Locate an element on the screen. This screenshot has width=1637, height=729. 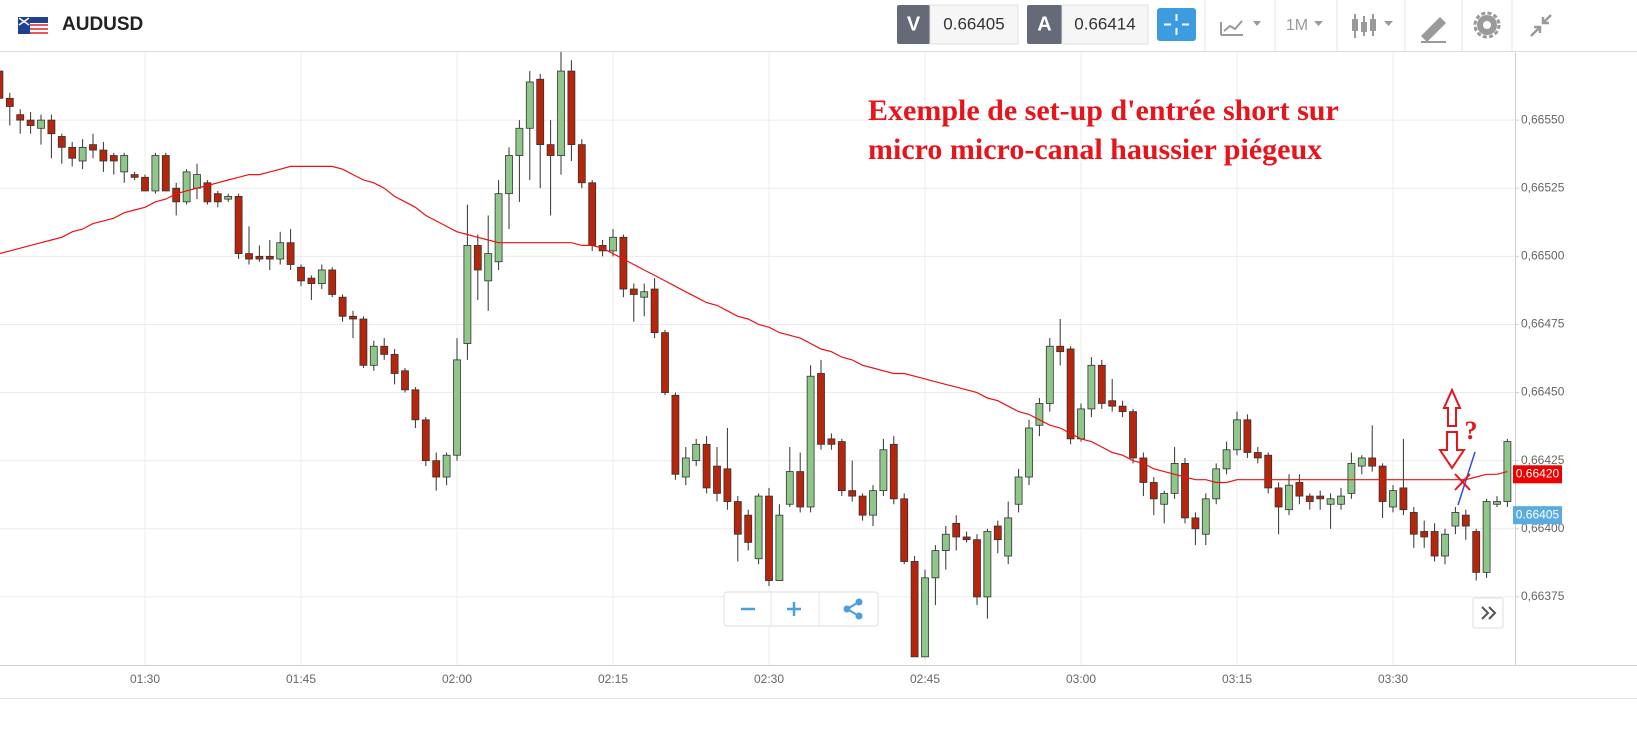
settings-button is located at coordinates (1487, 25).